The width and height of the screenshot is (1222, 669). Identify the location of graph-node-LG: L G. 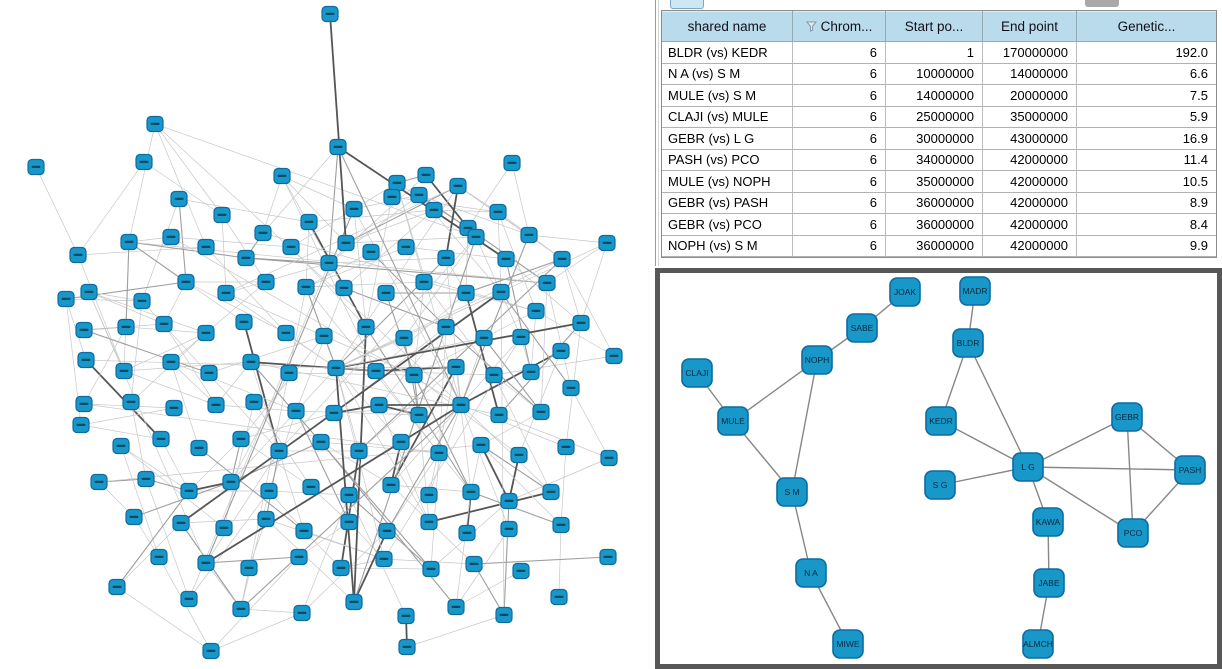
(1028, 467).